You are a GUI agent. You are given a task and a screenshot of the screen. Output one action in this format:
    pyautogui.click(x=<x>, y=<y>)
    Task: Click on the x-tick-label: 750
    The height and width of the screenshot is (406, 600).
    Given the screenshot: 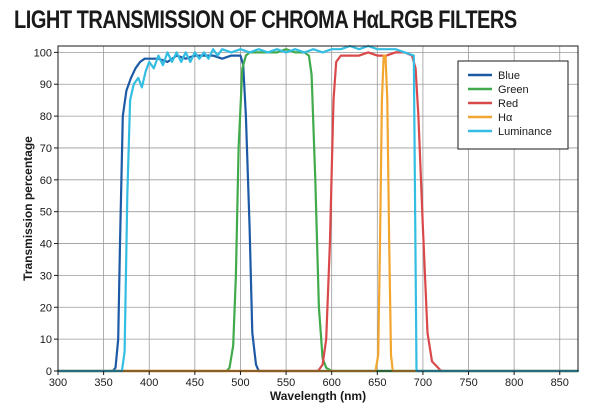 What is the action you would take?
    pyautogui.click(x=468, y=383)
    